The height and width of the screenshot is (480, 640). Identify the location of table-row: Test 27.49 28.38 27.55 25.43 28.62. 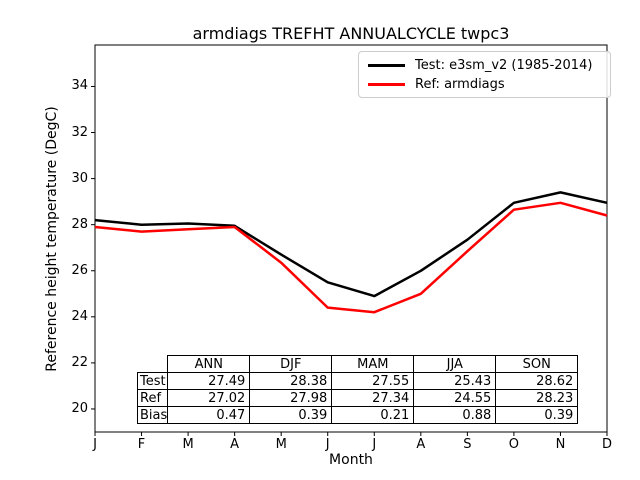
(357, 381).